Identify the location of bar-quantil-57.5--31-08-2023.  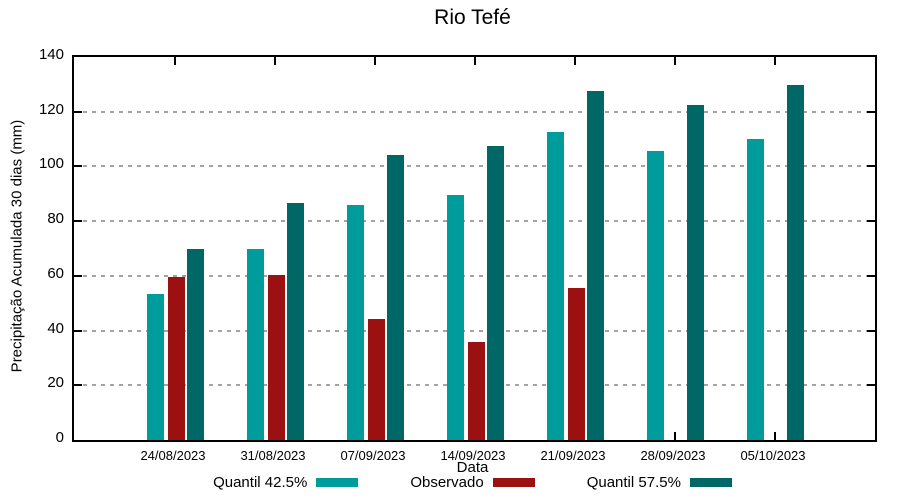
(295, 321).